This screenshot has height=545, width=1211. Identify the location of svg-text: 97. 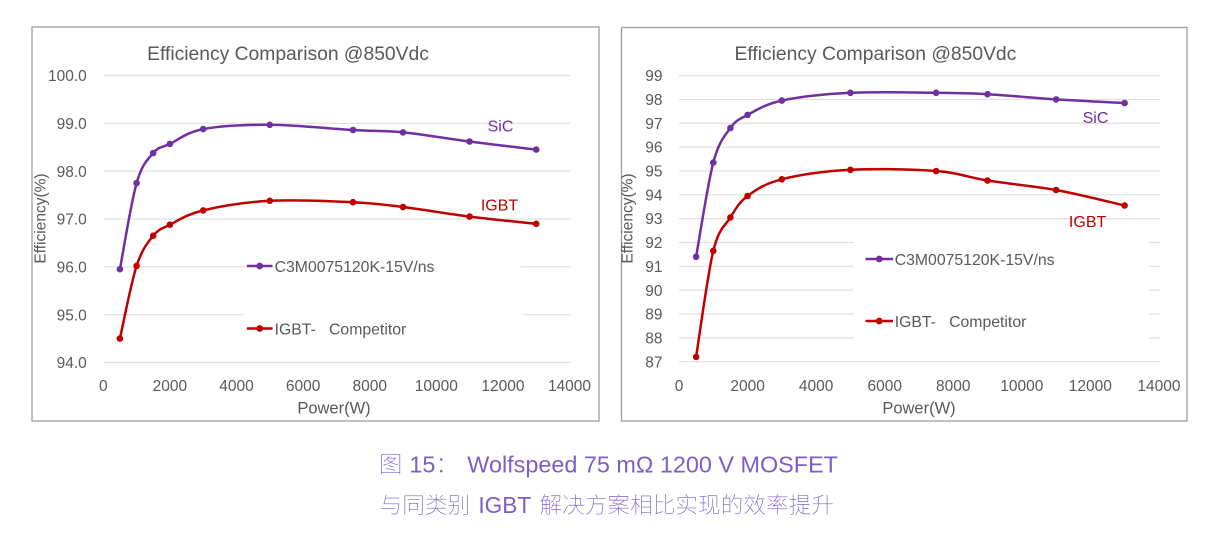
(653, 124).